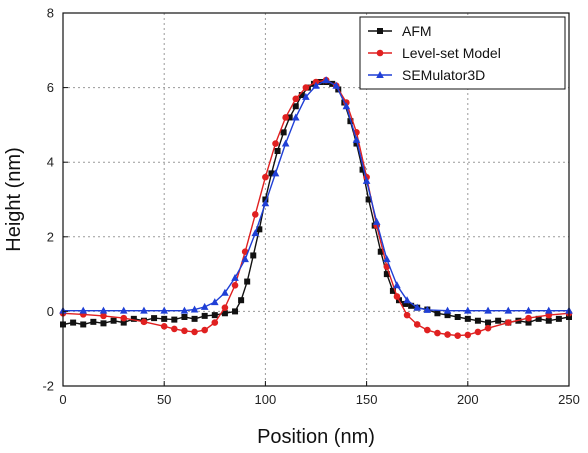 The image size is (588, 453). Describe the element at coordinates (451, 53) in the screenshot. I see `legend-label: Level-set Model` at that location.